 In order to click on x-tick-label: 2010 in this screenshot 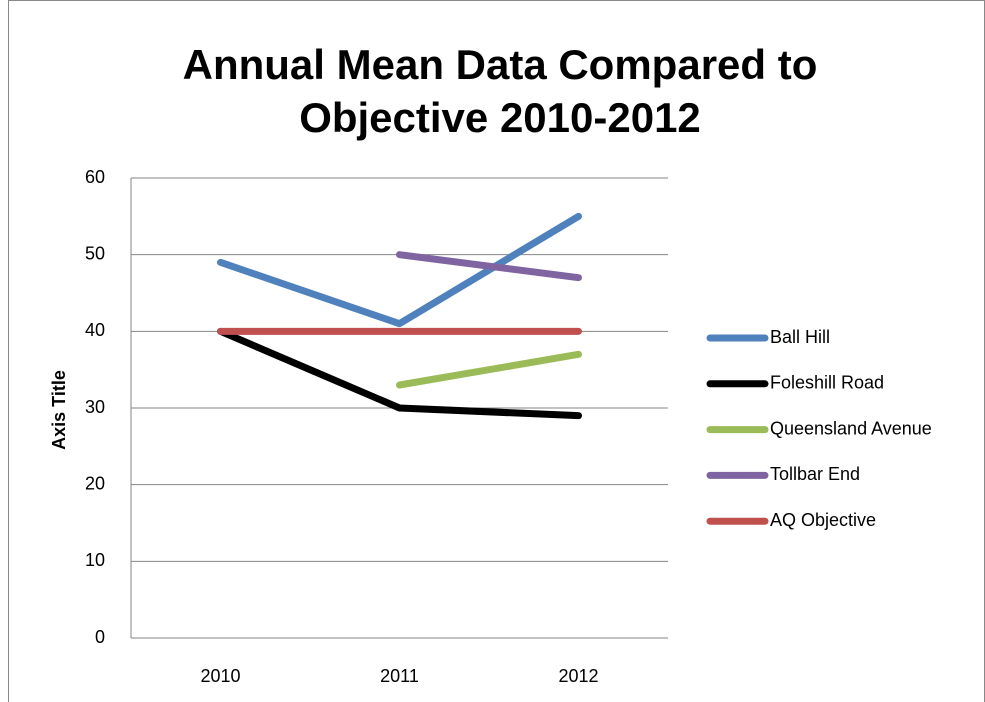, I will do `click(220, 676)`.